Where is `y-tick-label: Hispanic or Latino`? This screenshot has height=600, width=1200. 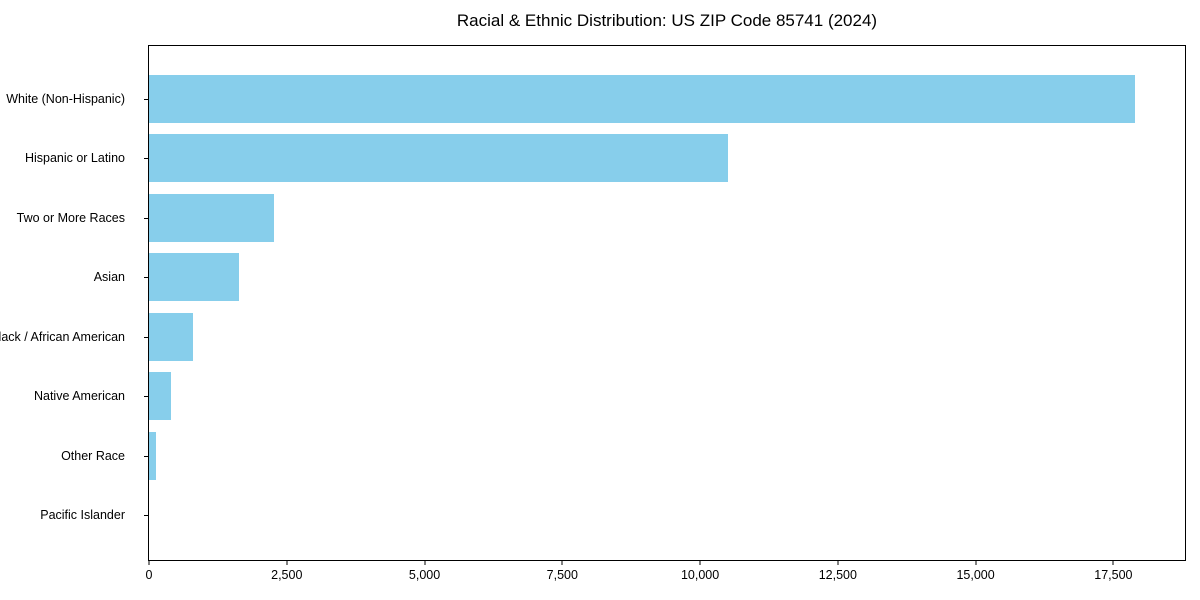
y-tick-label: Hispanic or Latino is located at coordinates (74, 158).